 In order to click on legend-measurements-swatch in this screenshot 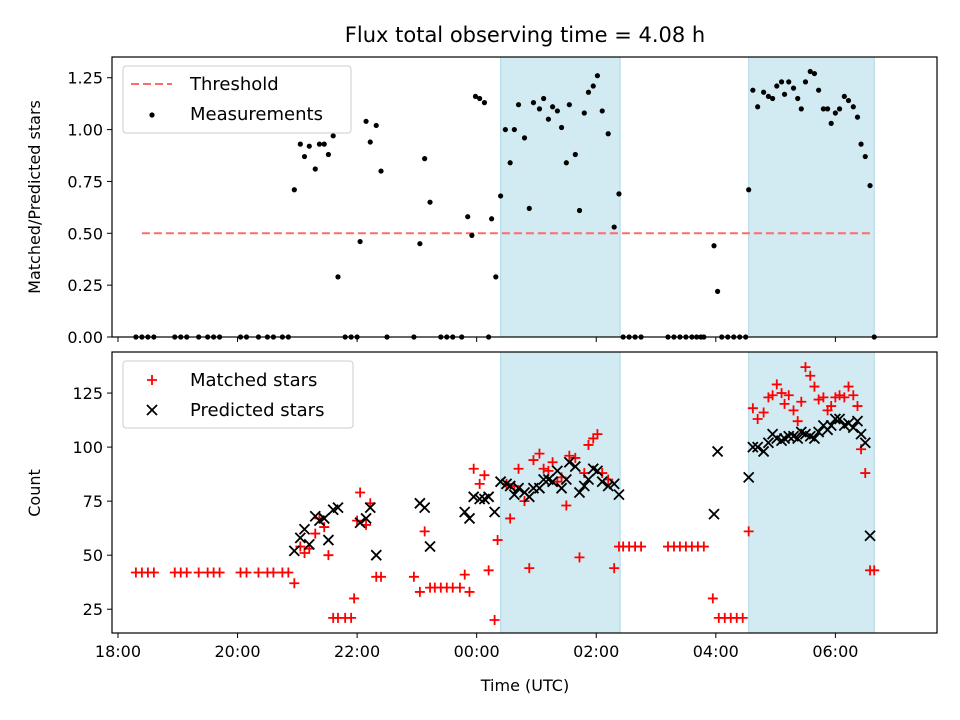, I will do `click(152, 115)`.